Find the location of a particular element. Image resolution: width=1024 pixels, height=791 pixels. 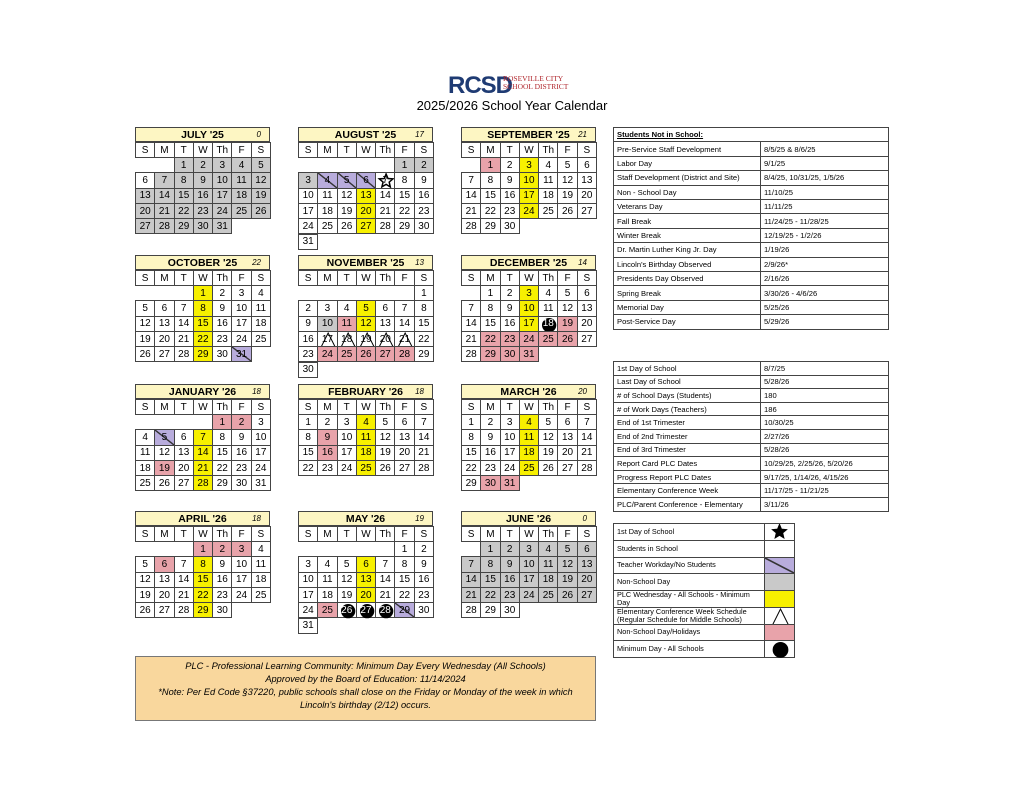

circle-symbol is located at coordinates (780, 650).